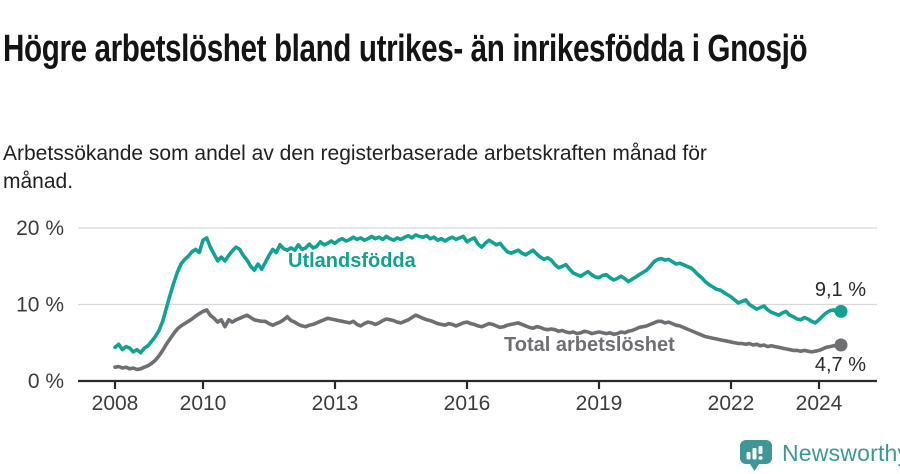  What do you see at coordinates (203, 403) in the screenshot?
I see `x-tick-label: 2010` at bounding box center [203, 403].